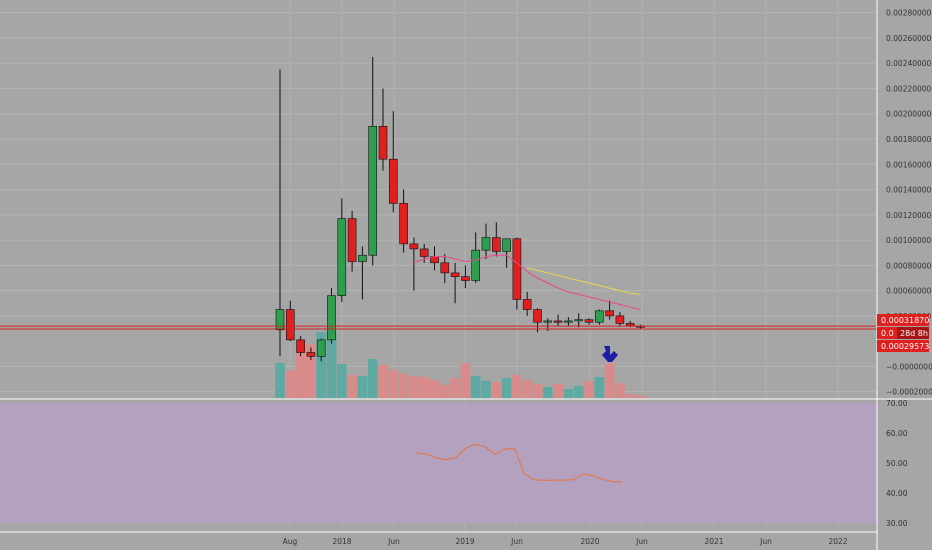 The width and height of the screenshot is (932, 550). Describe the element at coordinates (909, 190) in the screenshot. I see `price-tick-label: 0.00140000` at that location.